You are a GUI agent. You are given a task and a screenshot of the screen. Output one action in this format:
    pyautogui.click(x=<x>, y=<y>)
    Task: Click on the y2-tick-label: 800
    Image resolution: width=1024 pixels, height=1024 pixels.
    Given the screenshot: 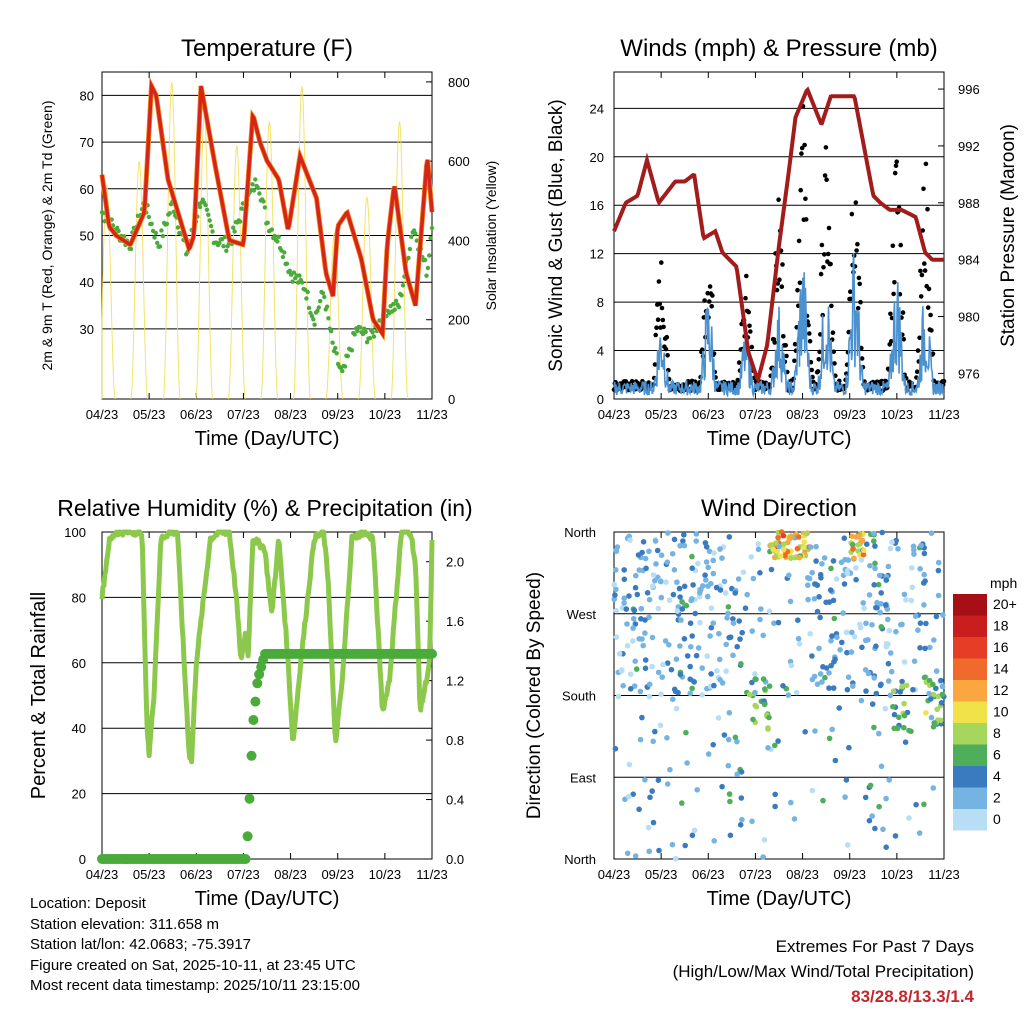 What is the action you would take?
    pyautogui.click(x=459, y=82)
    